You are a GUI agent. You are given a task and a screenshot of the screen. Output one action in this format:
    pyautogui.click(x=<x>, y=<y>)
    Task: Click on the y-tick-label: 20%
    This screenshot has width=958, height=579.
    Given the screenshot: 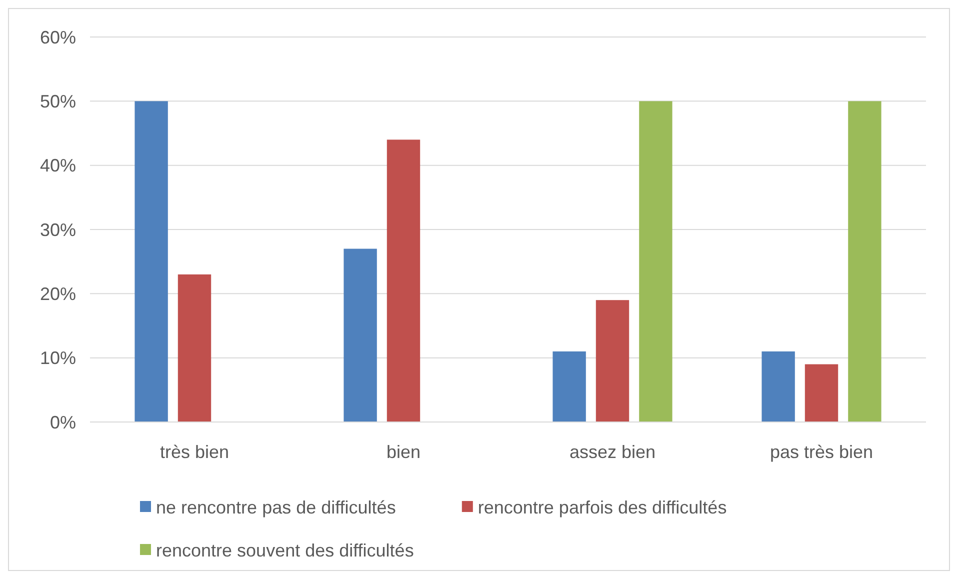 What is the action you would take?
    pyautogui.click(x=58, y=294)
    